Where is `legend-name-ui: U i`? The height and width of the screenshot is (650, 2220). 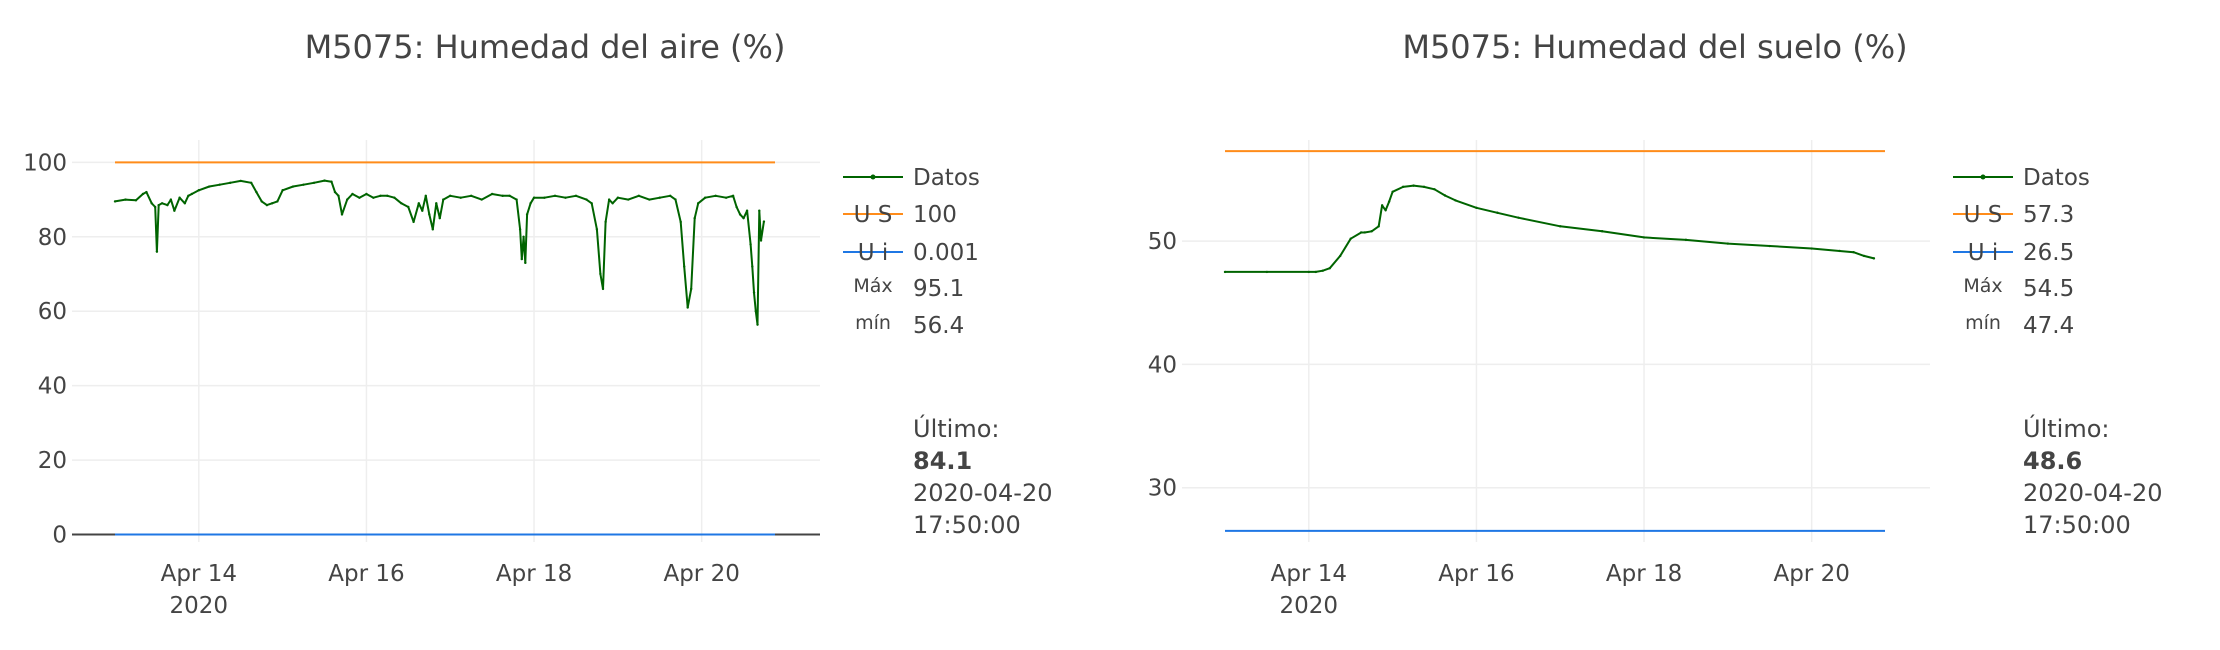 legend-name-ui: U i is located at coordinates (873, 253).